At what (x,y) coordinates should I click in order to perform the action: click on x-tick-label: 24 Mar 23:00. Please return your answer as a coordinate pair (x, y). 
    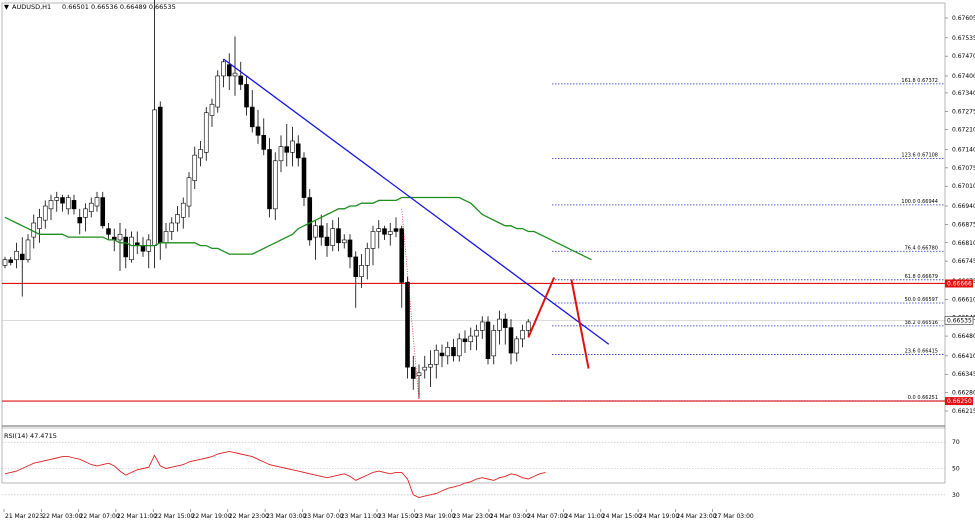
    Looking at the image, I should click on (696, 516).